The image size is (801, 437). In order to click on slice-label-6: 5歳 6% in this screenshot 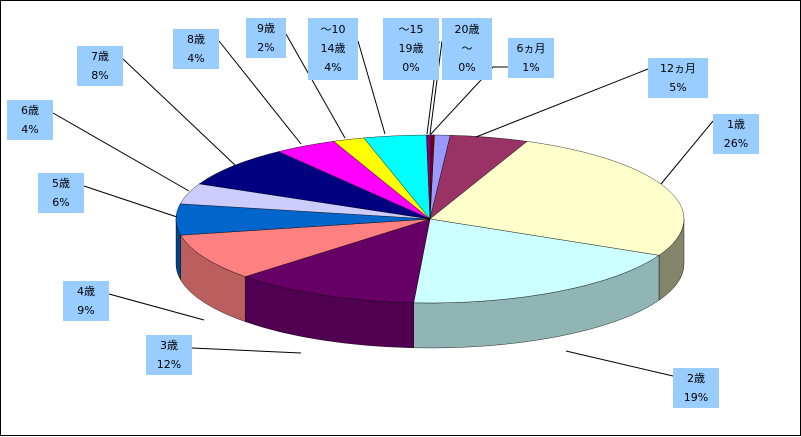, I will do `click(61, 193)`.